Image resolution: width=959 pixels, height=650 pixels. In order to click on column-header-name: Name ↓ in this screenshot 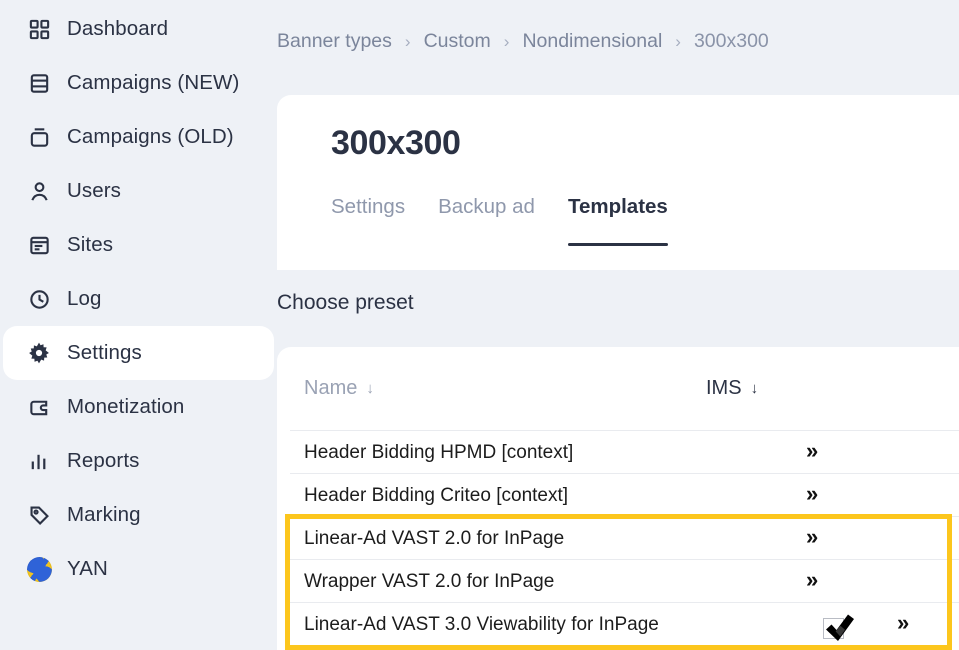, I will do `click(339, 388)`.